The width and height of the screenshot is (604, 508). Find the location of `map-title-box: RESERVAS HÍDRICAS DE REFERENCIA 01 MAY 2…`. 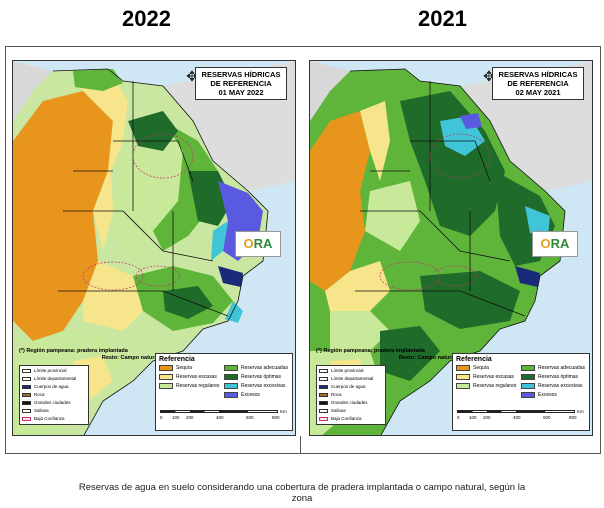

map-title-box: RESERVAS HÍDRICAS DE REFERENCIA 01 MAY 2… is located at coordinates (241, 83).